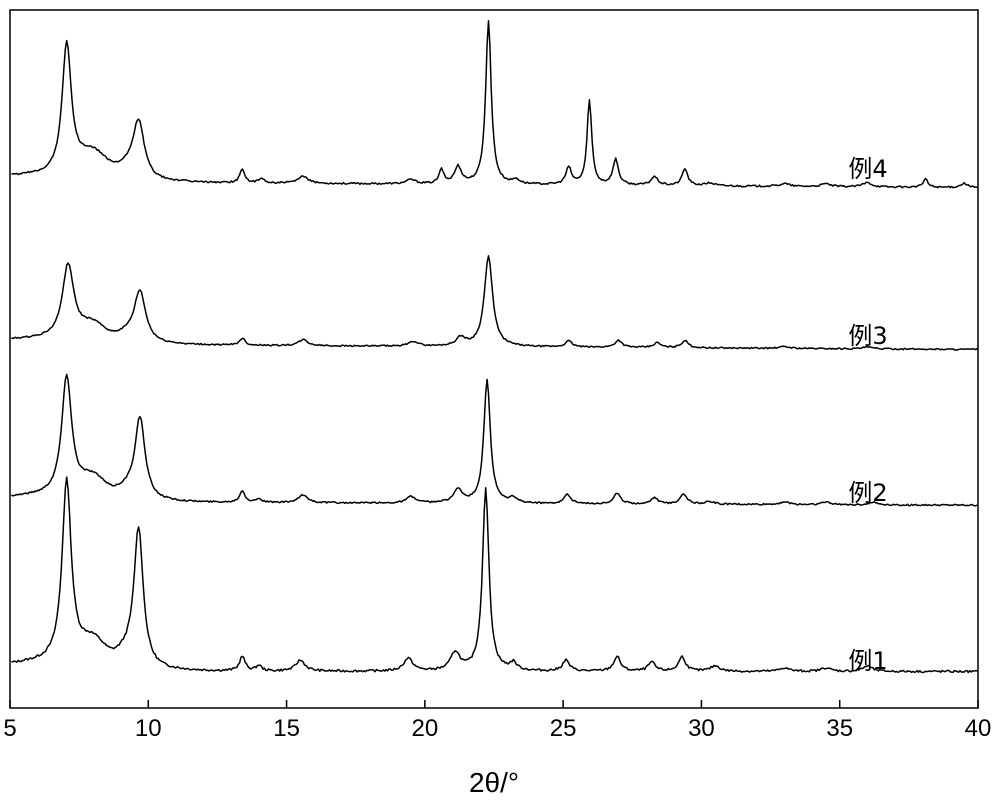 The image size is (1000, 806). I want to click on x-tick-label: 35, so click(839, 728).